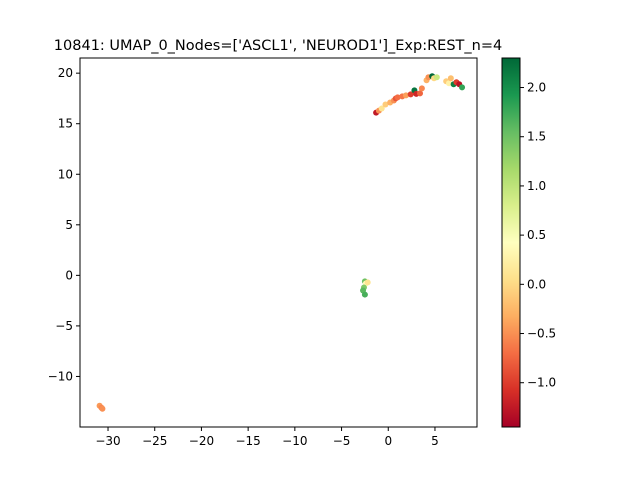 The width and height of the screenshot is (640, 480). I want to click on y-tick-label: −5, so click(64, 326).